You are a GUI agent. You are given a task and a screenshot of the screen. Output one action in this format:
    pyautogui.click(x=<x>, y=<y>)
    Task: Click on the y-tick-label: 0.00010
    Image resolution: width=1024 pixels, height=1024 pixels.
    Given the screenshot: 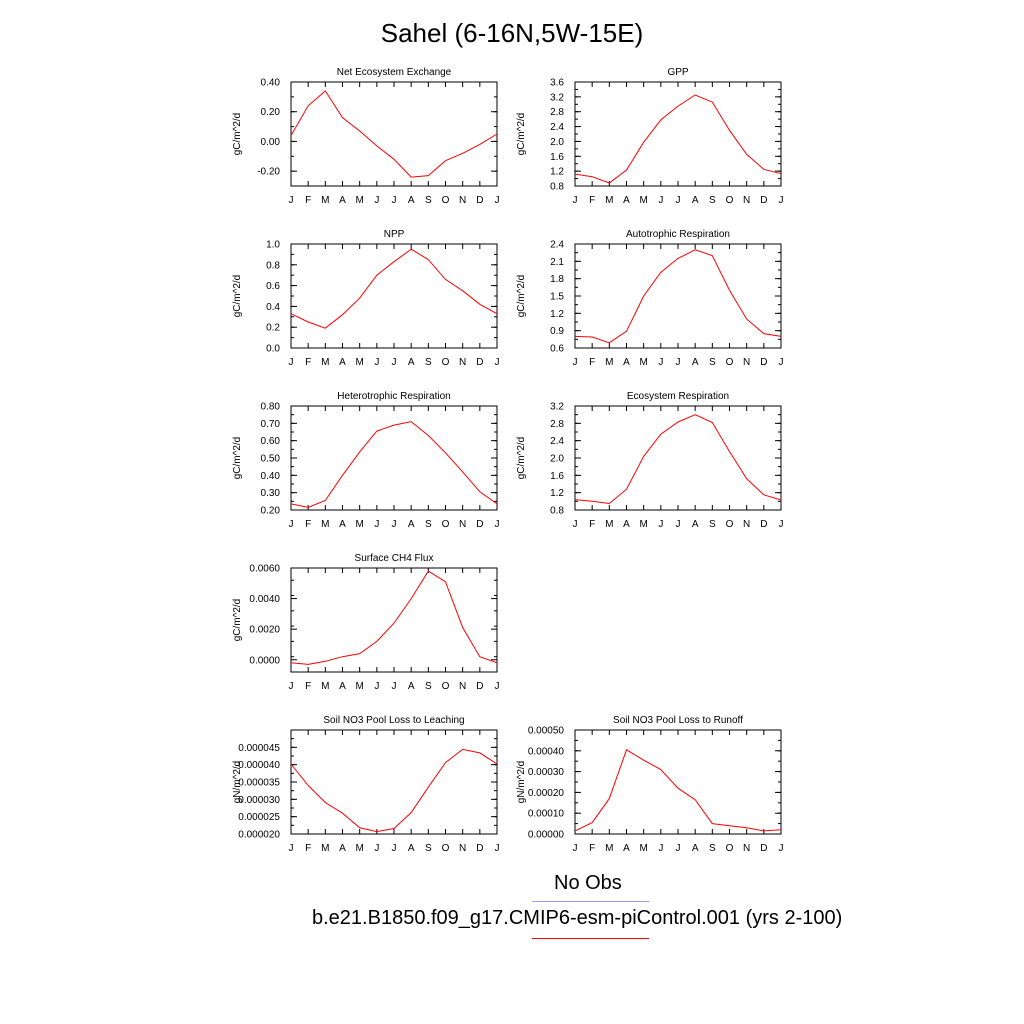 What is the action you would take?
    pyautogui.click(x=546, y=814)
    